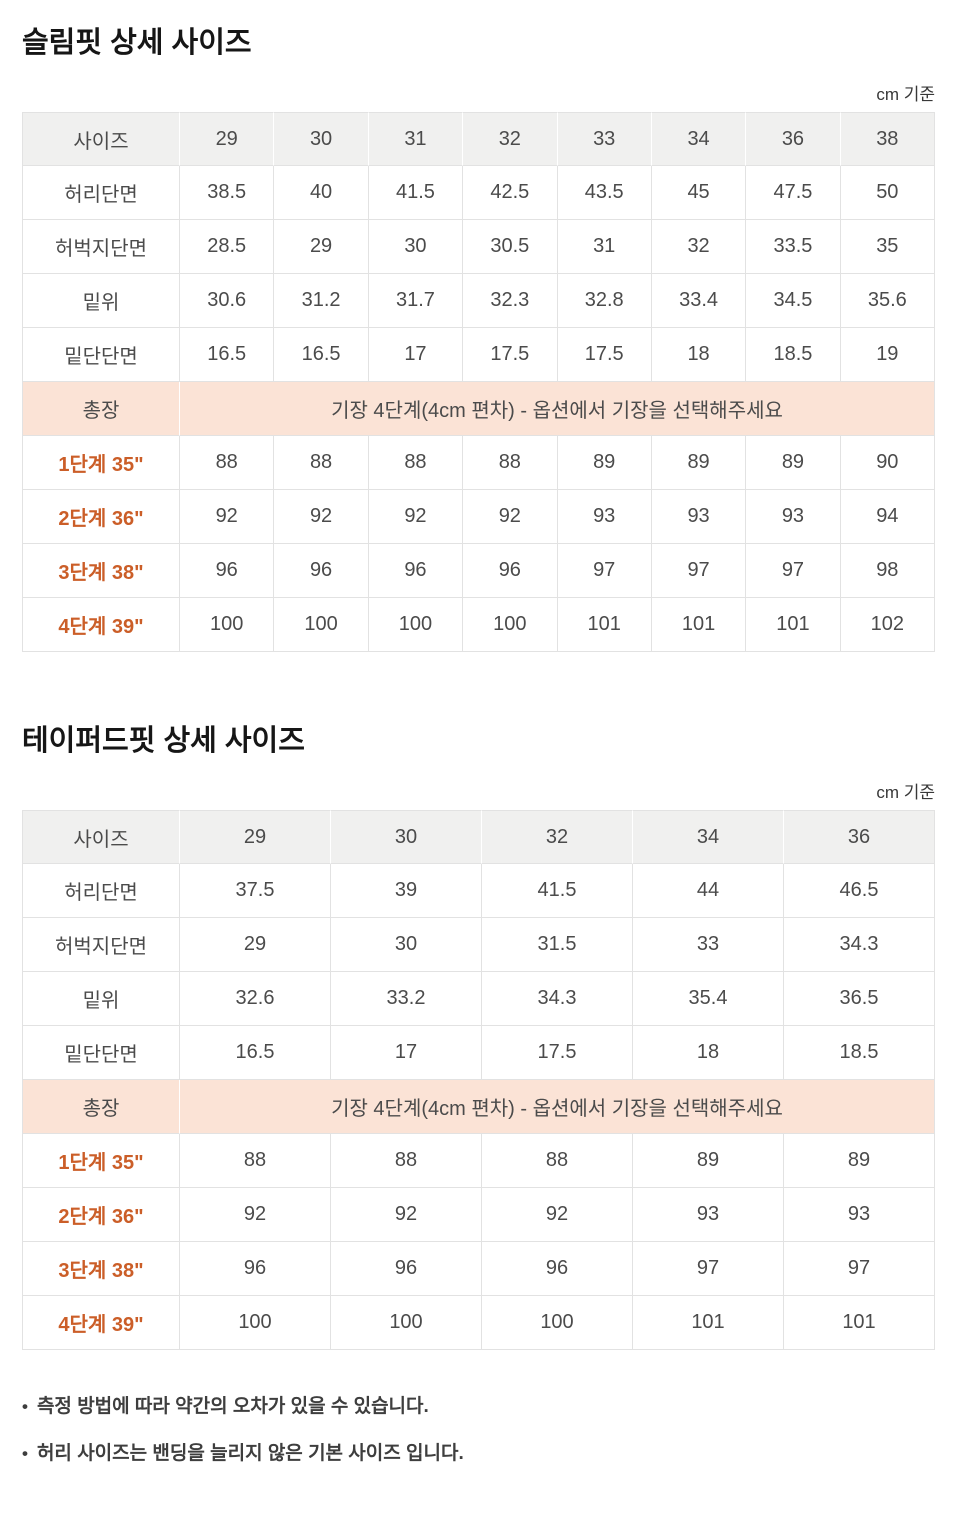  I want to click on size-column-header-cell: 38, so click(887, 139).